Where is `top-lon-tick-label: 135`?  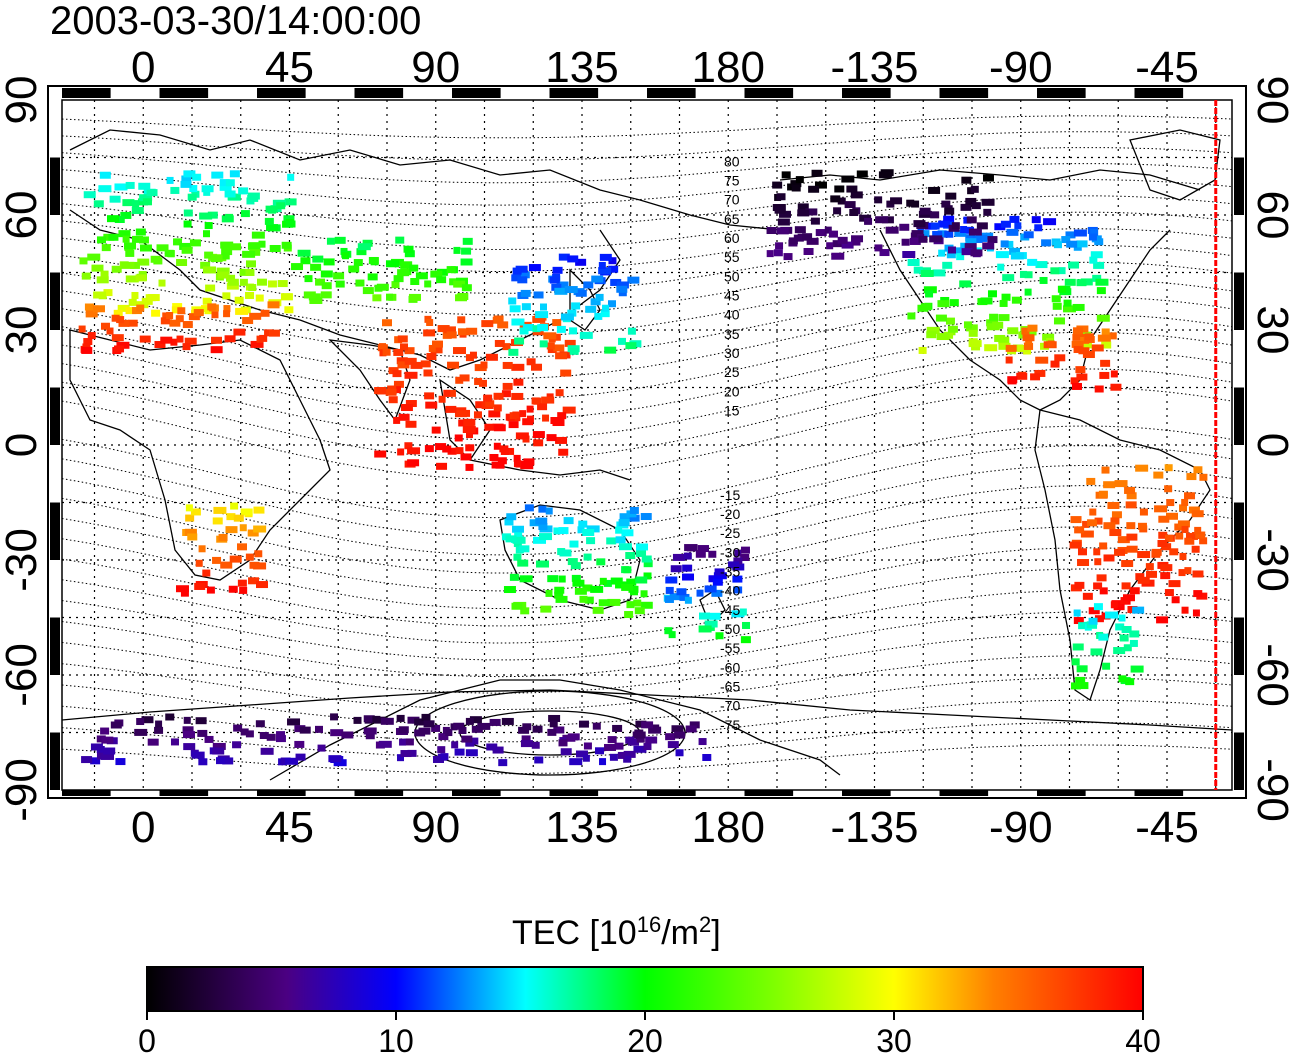
top-lon-tick-label: 135 is located at coordinates (581, 67).